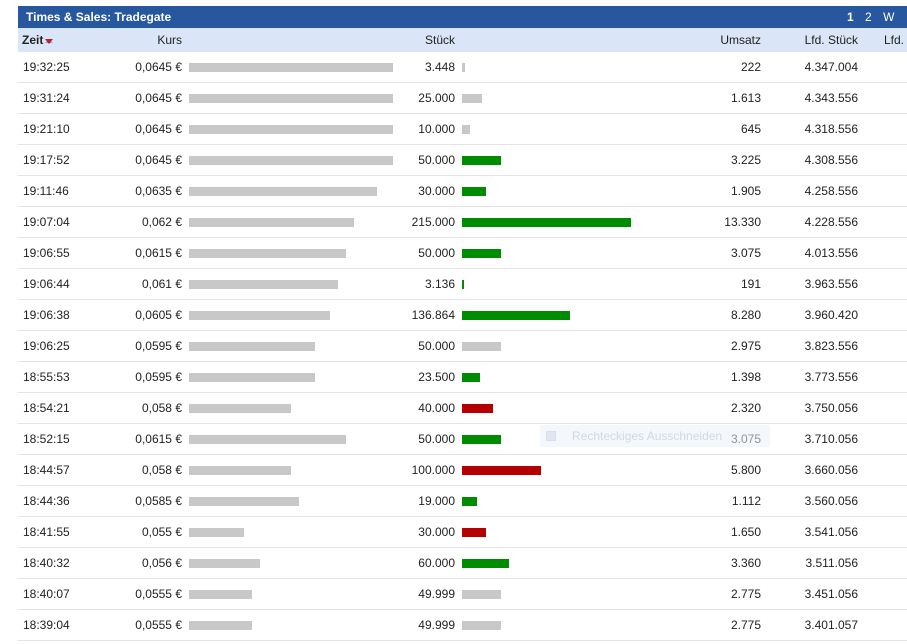 This screenshot has width=907, height=644. Describe the element at coordinates (46, 222) in the screenshot. I see `cell-zeit: 19:07:04` at that location.